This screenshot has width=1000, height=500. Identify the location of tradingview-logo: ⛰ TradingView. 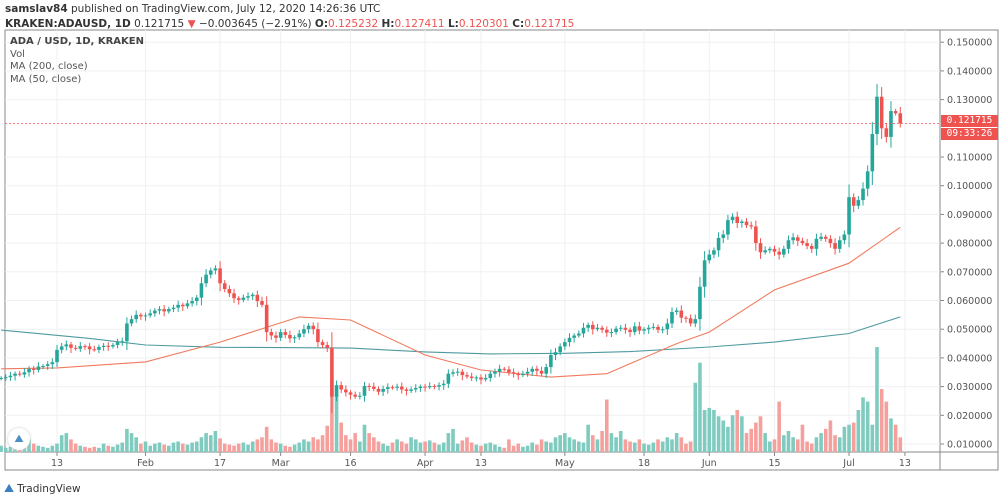
(42, 488).